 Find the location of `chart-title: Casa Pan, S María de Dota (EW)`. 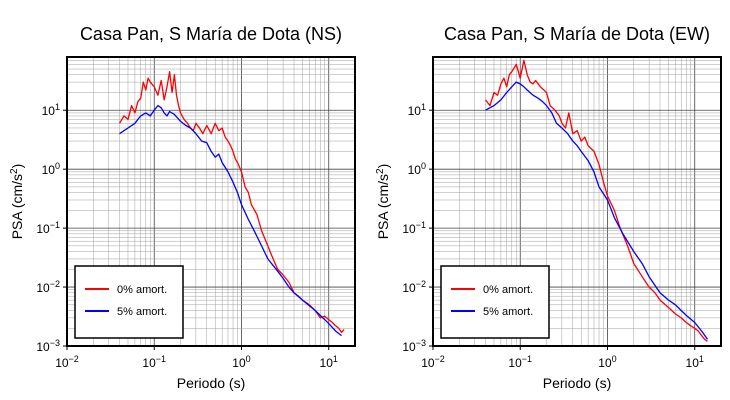

chart-title: Casa Pan, S María de Dota (EW) is located at coordinates (577, 34).